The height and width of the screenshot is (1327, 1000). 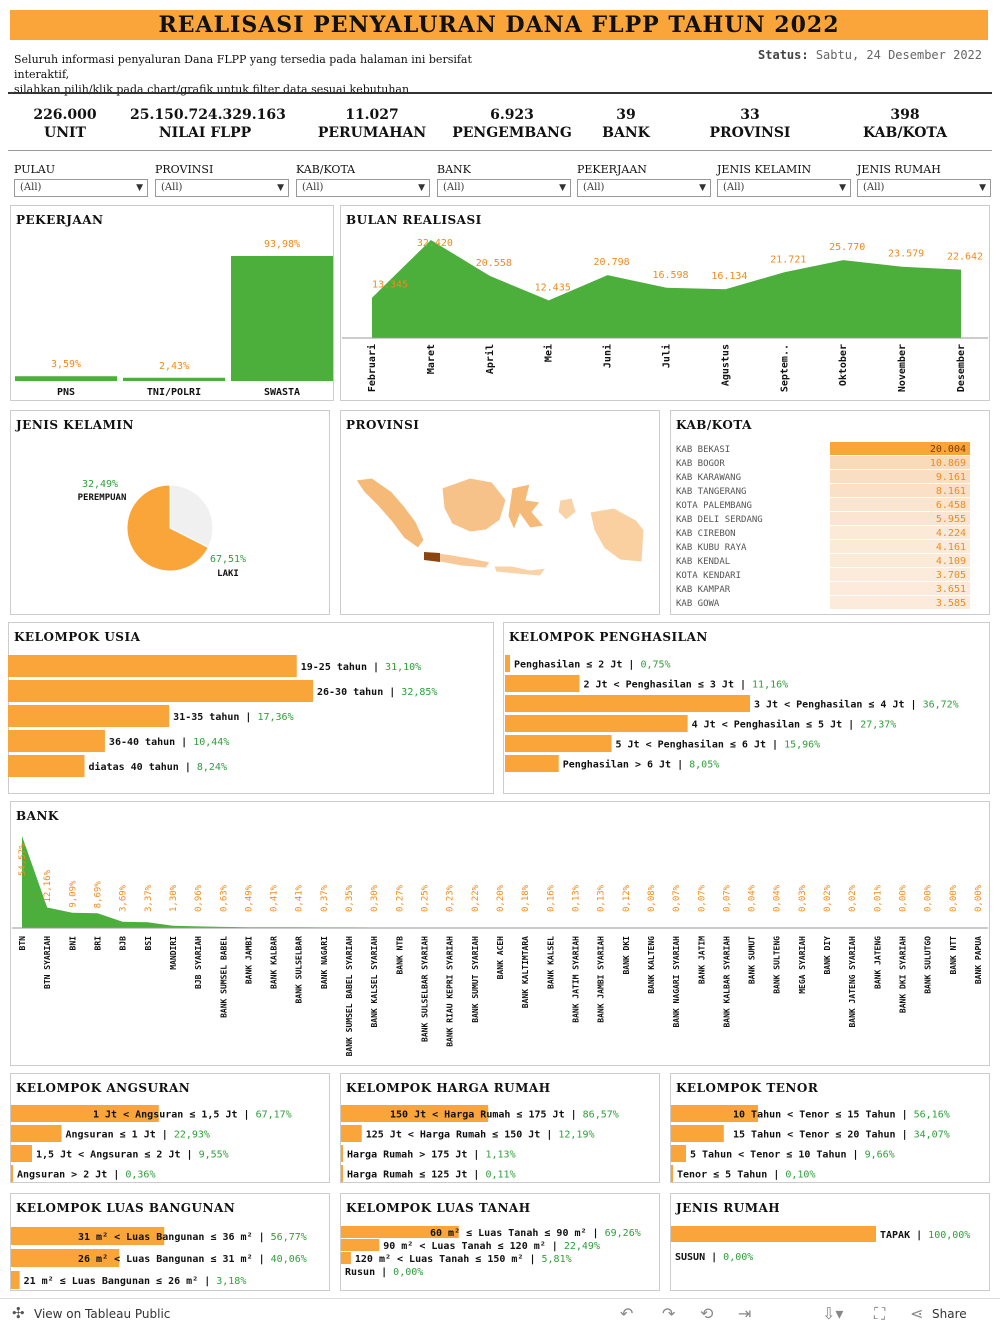 What do you see at coordinates (917, 1313) in the screenshot?
I see `share-icon: ⋖` at bounding box center [917, 1313].